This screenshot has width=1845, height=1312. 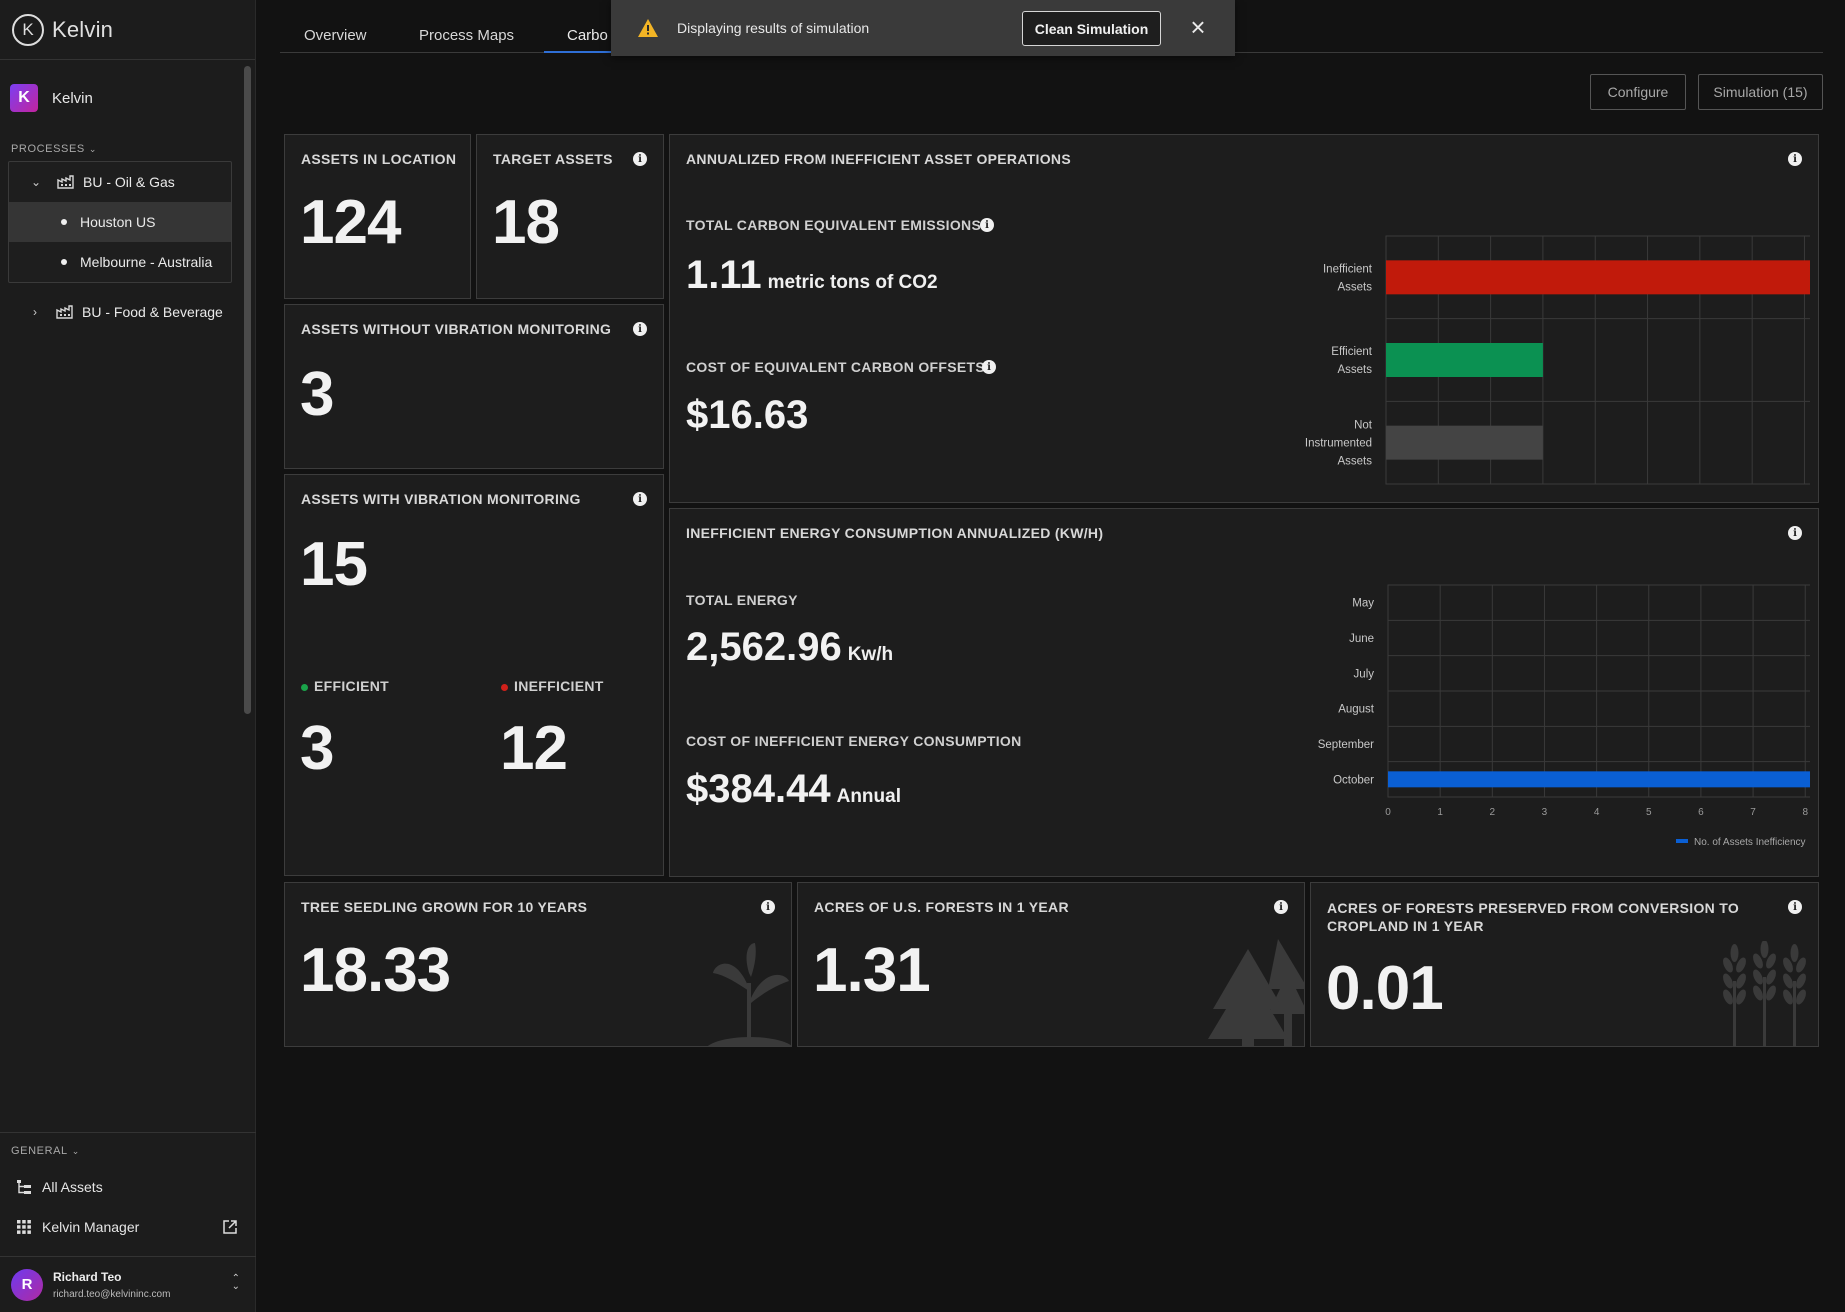 What do you see at coordinates (526, 222) in the screenshot?
I see `metric-value: 18` at bounding box center [526, 222].